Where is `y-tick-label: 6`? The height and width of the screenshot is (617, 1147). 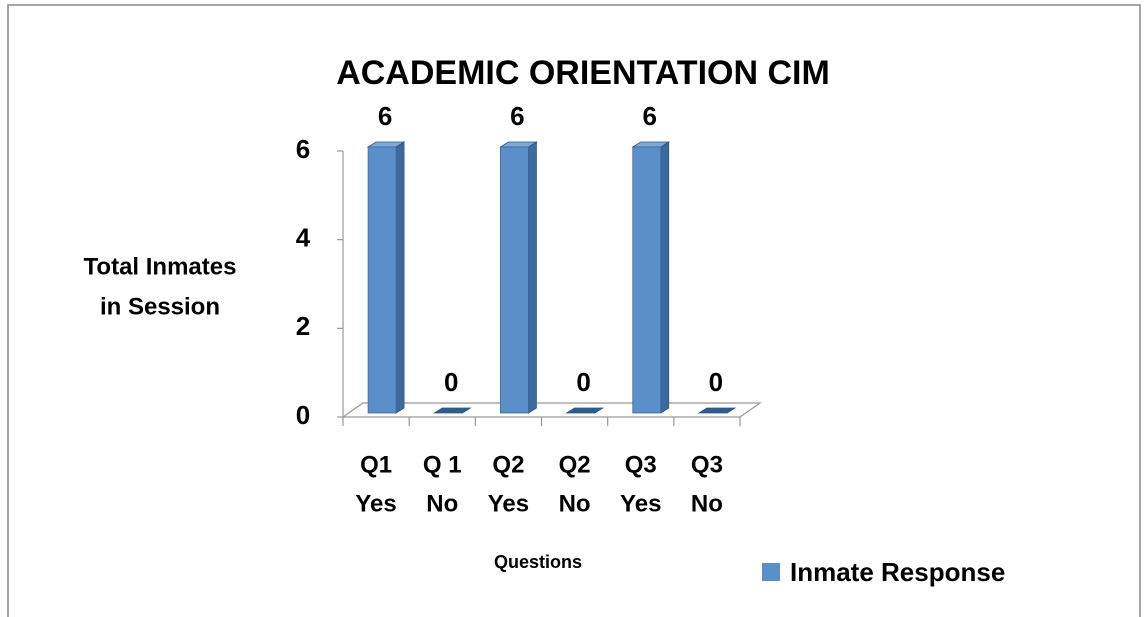
y-tick-label: 6 is located at coordinates (303, 149).